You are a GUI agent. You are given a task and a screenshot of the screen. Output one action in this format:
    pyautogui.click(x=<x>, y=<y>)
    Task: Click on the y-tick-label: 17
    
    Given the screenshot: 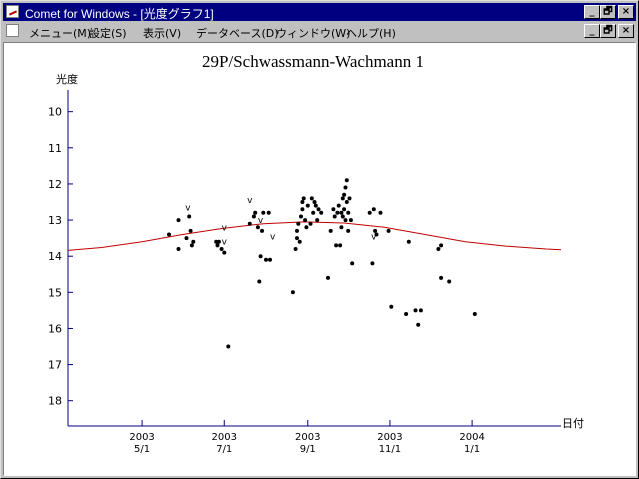 What is the action you would take?
    pyautogui.click(x=55, y=365)
    